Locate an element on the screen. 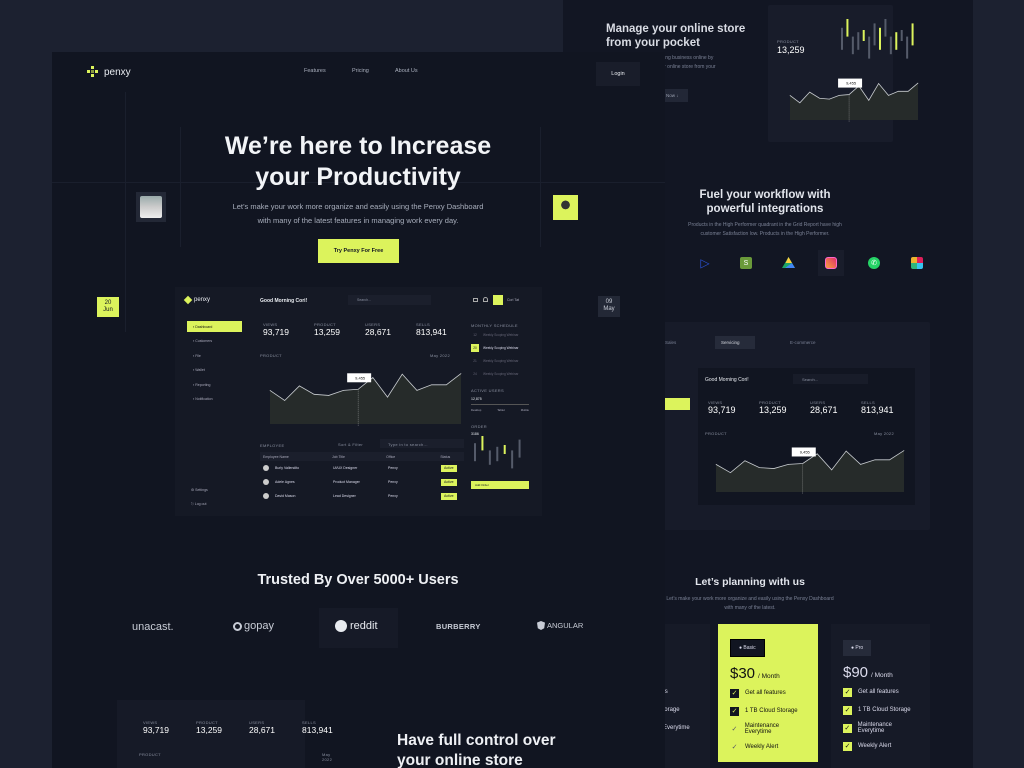 The height and width of the screenshot is (768, 1024). tab-sales: Sales is located at coordinates (671, 342).